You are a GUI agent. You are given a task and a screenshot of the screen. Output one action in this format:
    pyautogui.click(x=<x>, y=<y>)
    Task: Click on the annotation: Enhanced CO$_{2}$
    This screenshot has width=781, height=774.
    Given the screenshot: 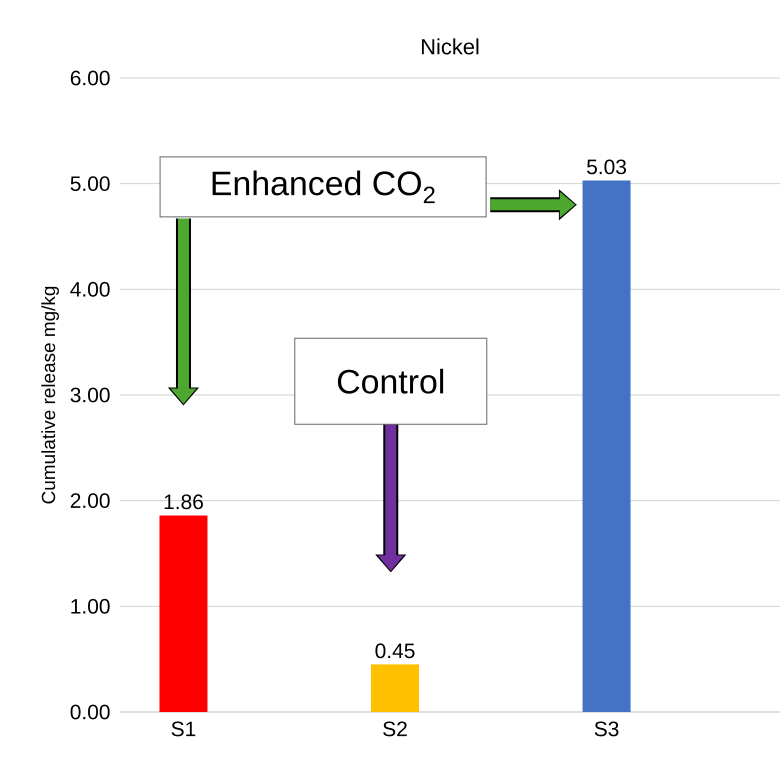 What is the action you would take?
    pyautogui.click(x=323, y=187)
    